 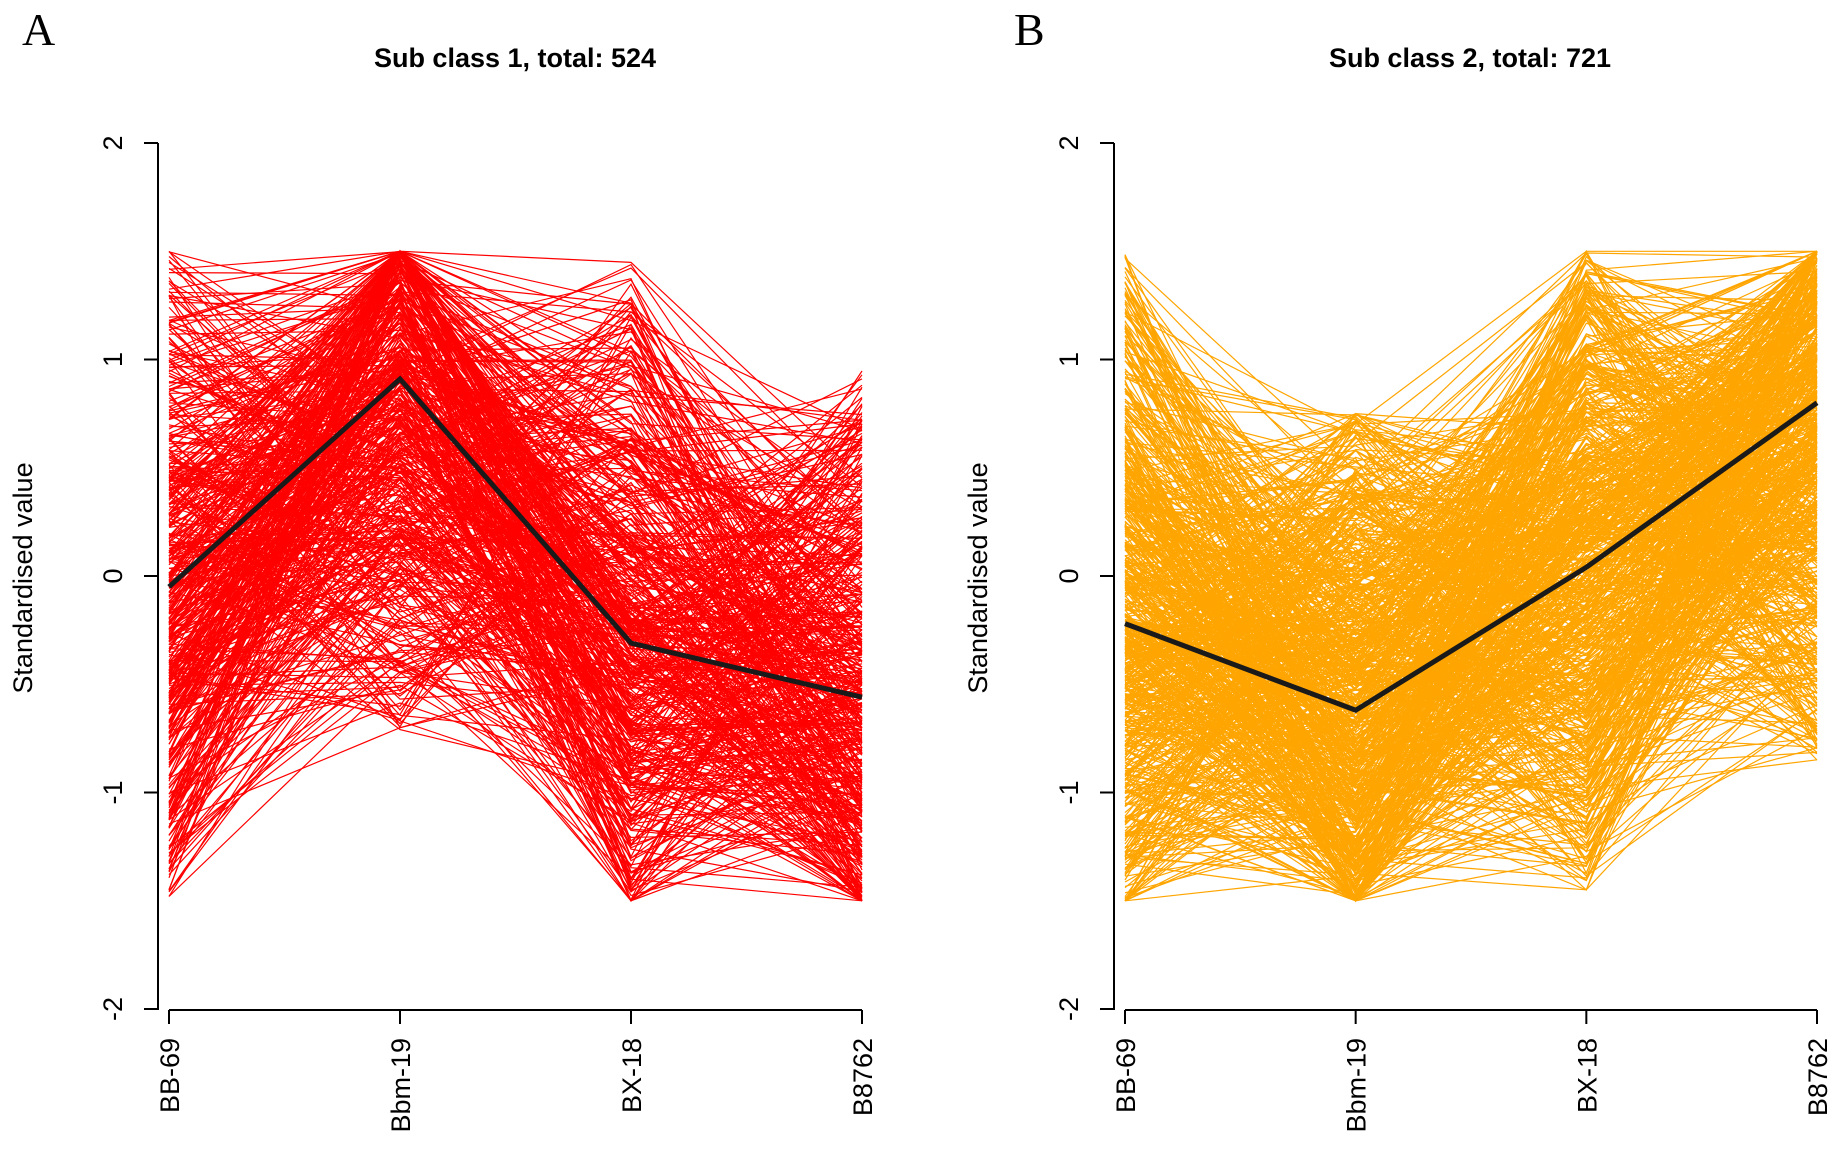 I want to click on y-tick-label: -2, so click(x=1069, y=1009).